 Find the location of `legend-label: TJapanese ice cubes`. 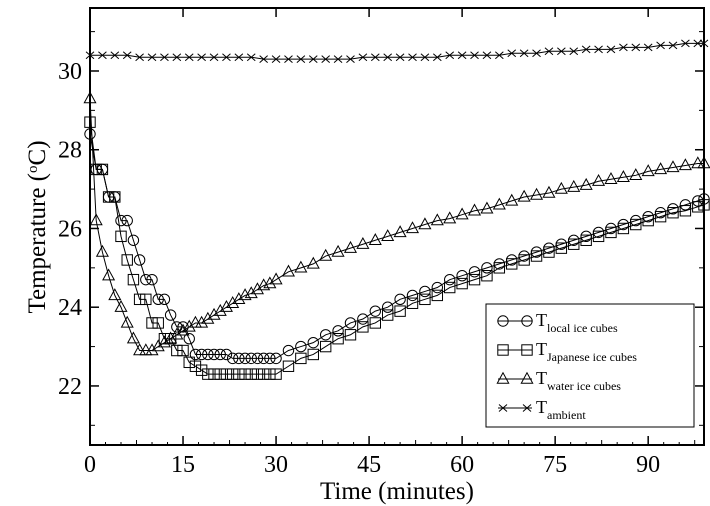

legend-label: TJapanese ice cubes is located at coordinates (586, 351).